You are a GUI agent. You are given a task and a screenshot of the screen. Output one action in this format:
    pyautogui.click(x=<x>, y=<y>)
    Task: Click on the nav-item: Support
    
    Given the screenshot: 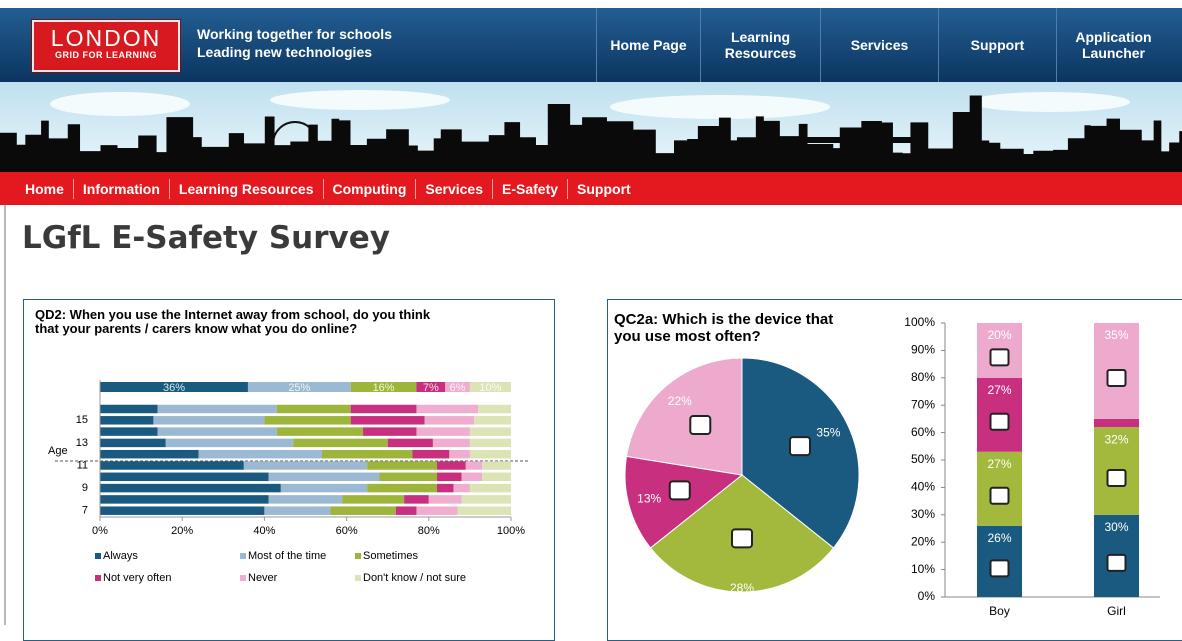 What is the action you would take?
    pyautogui.click(x=997, y=45)
    